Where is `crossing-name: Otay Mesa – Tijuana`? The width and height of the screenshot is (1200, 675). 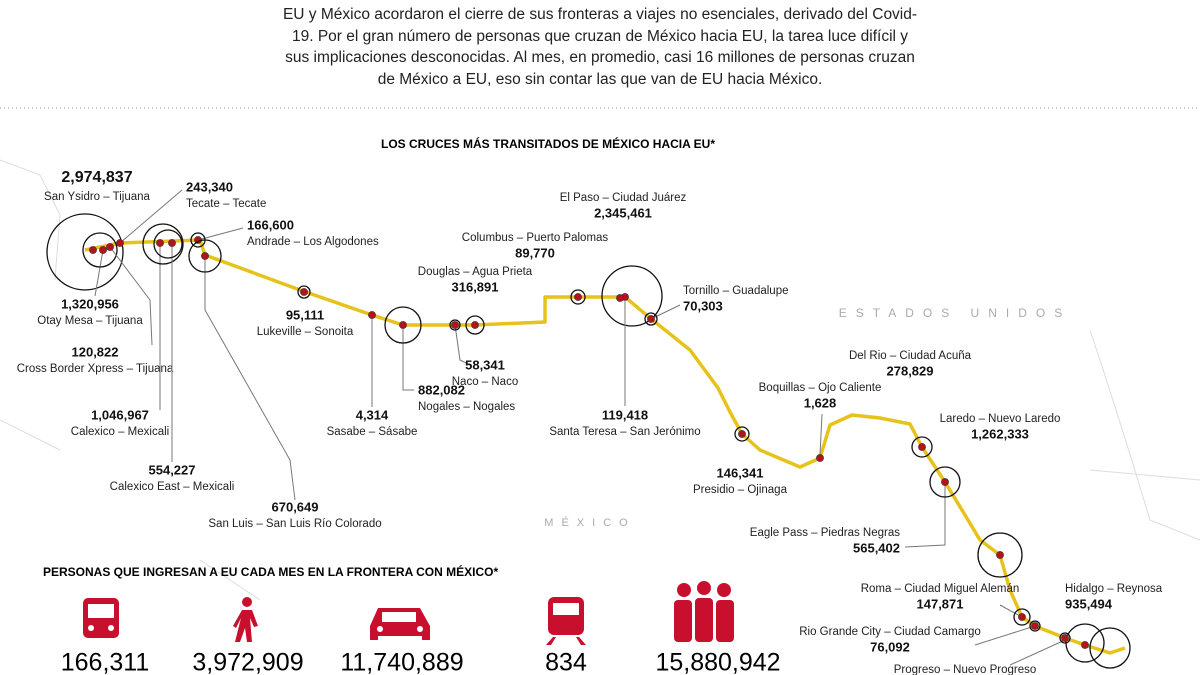
crossing-name: Otay Mesa – Tijuana is located at coordinates (90, 321).